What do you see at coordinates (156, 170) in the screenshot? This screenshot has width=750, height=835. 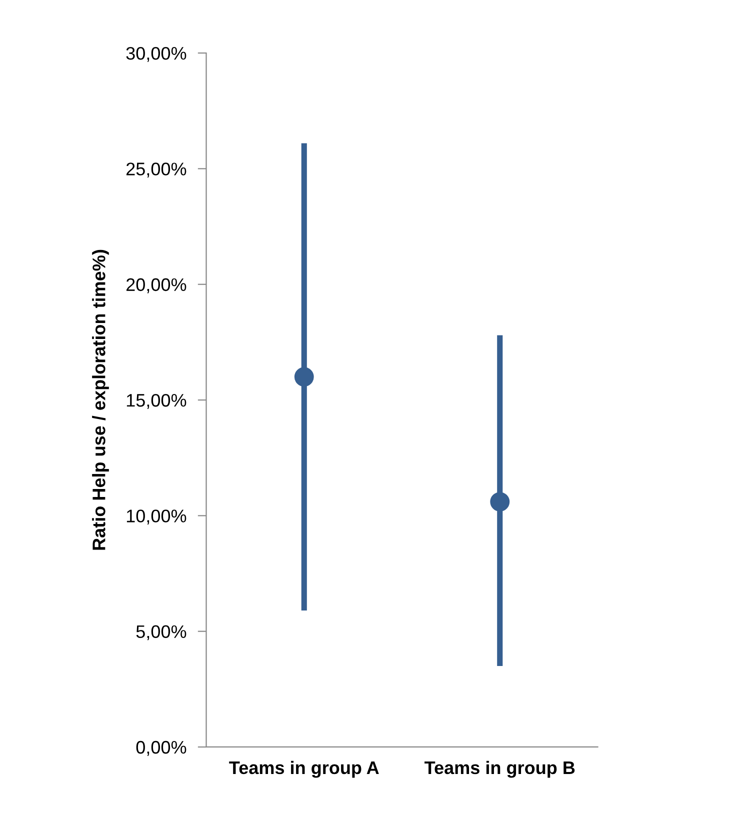 I see `y-tick-label: 25,00%` at bounding box center [156, 170].